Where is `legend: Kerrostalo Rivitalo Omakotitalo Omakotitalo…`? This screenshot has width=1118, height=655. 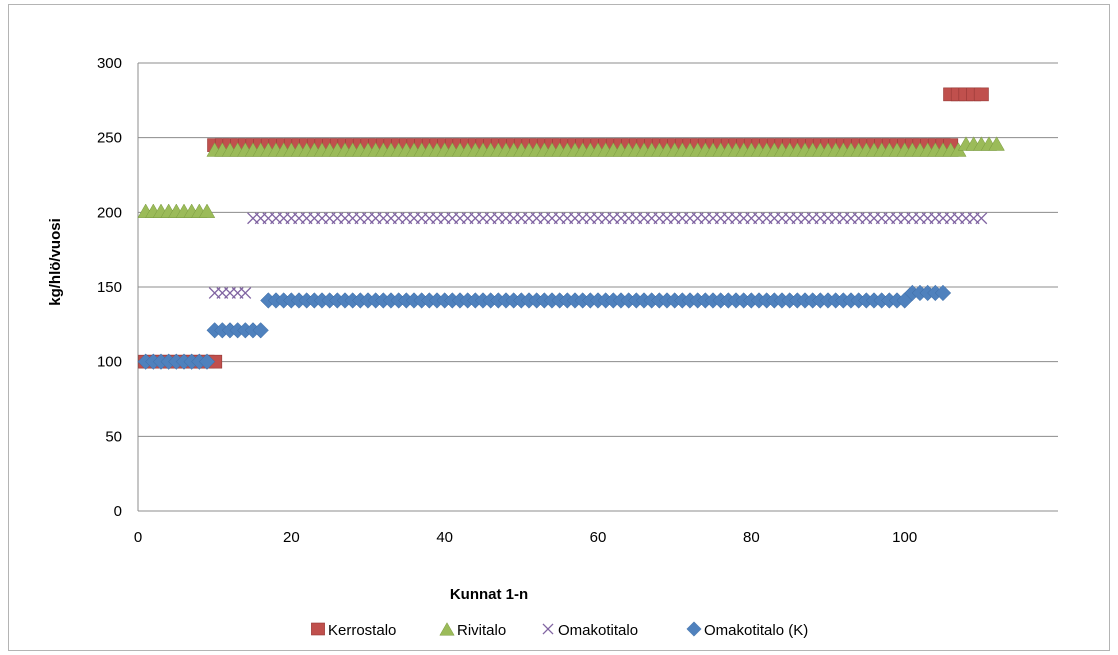
legend: Kerrostalo Rivitalo Omakotitalo Omakotitalo… is located at coordinates (559, 630).